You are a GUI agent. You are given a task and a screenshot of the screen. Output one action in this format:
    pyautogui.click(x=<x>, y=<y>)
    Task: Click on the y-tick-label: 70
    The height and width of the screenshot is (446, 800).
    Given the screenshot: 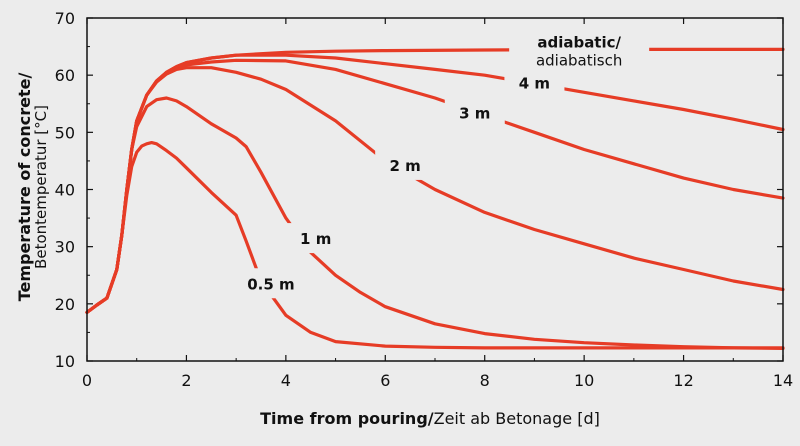 What is the action you would take?
    pyautogui.click(x=65, y=18)
    